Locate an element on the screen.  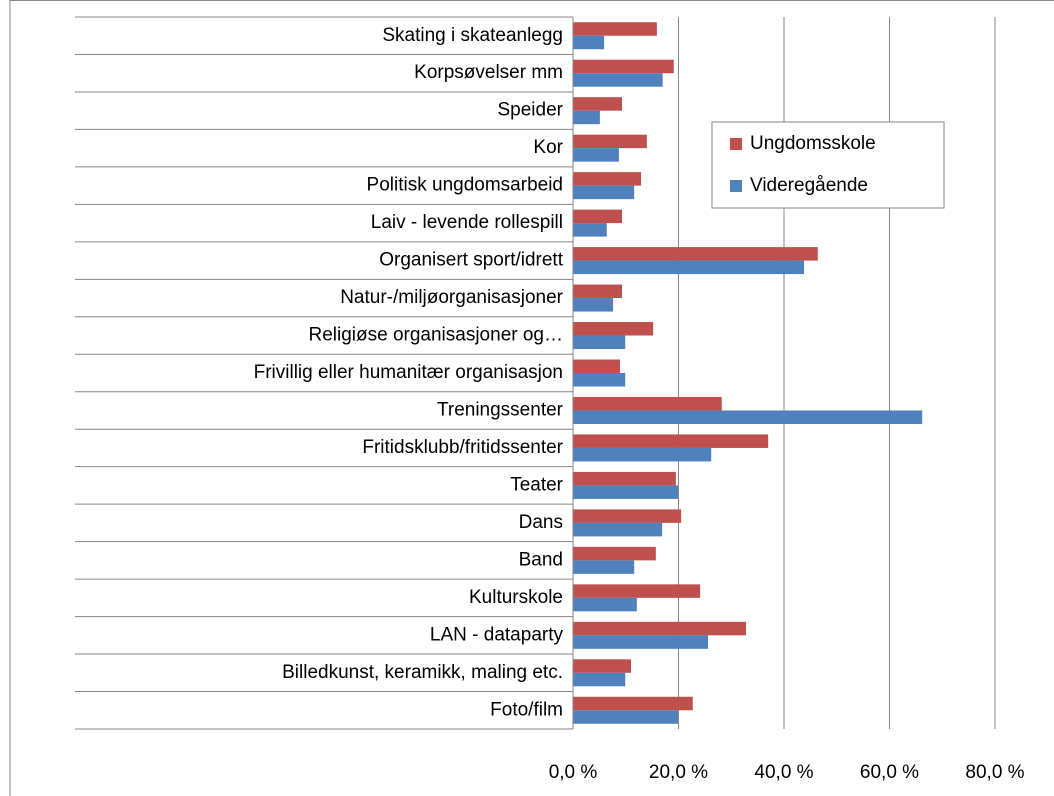
y-tick-label: Kor is located at coordinates (548, 147).